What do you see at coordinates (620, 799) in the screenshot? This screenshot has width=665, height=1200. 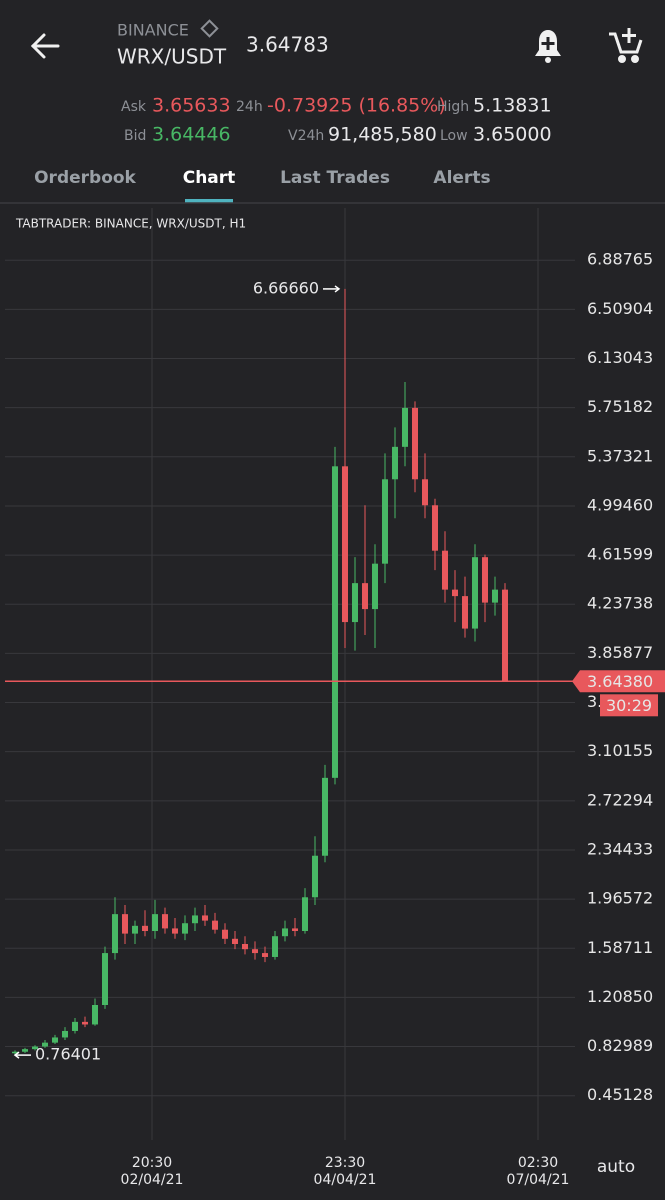 I see `y-tick-label: 2.72294` at bounding box center [620, 799].